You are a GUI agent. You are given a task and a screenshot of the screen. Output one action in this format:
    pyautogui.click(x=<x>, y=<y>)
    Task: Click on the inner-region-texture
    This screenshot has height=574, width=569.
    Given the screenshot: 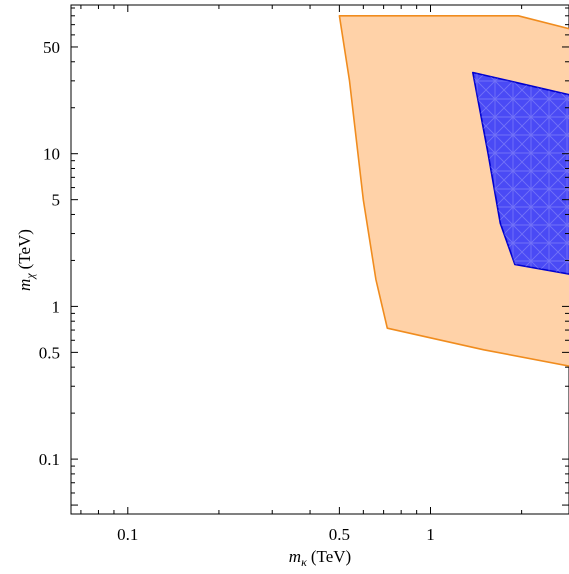 What is the action you would take?
    pyautogui.click(x=520, y=173)
    